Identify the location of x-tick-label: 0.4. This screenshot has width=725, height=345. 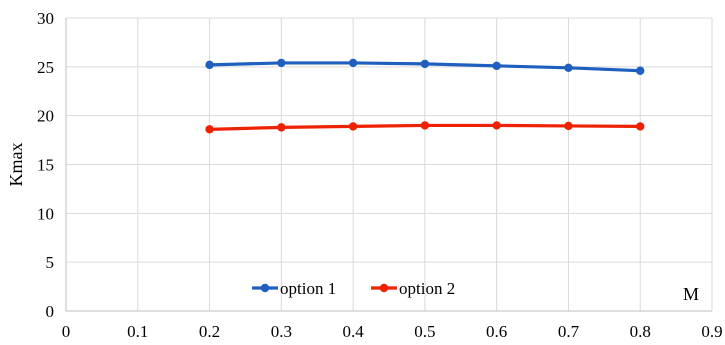
(353, 331).